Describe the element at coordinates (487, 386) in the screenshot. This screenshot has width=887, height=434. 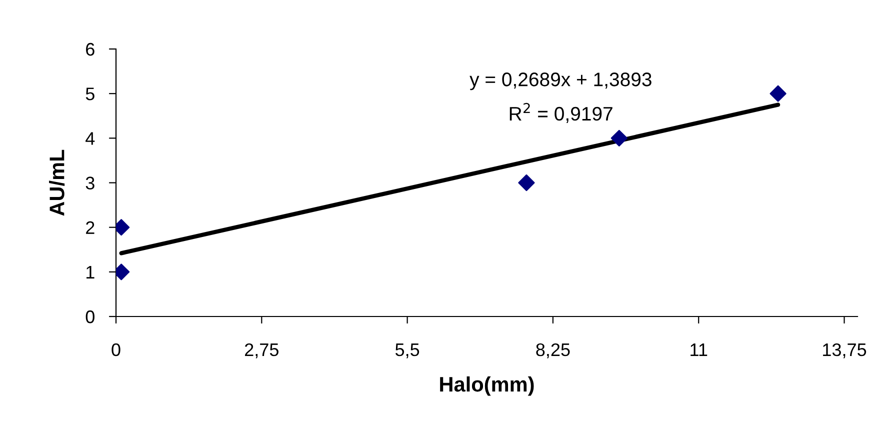
I see `x-axis-title: Halo(mm)` at that location.